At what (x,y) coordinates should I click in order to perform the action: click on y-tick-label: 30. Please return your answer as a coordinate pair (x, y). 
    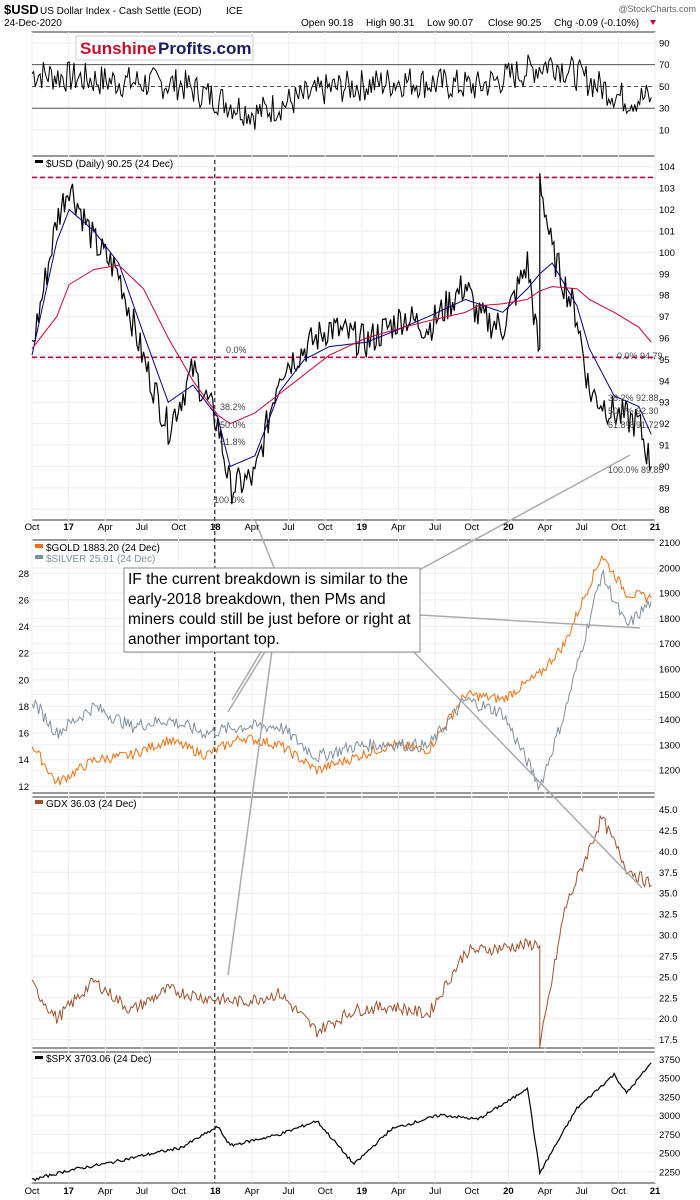
    Looking at the image, I should click on (664, 109).